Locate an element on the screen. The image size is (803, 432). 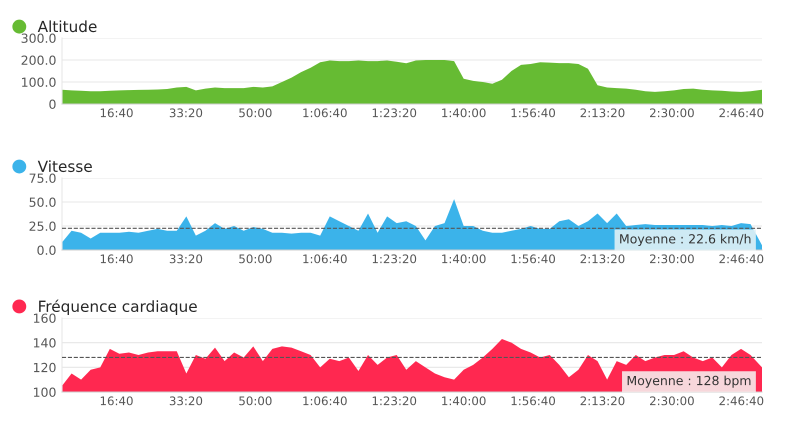
y-tick-label: 75.0 is located at coordinates (43, 178).